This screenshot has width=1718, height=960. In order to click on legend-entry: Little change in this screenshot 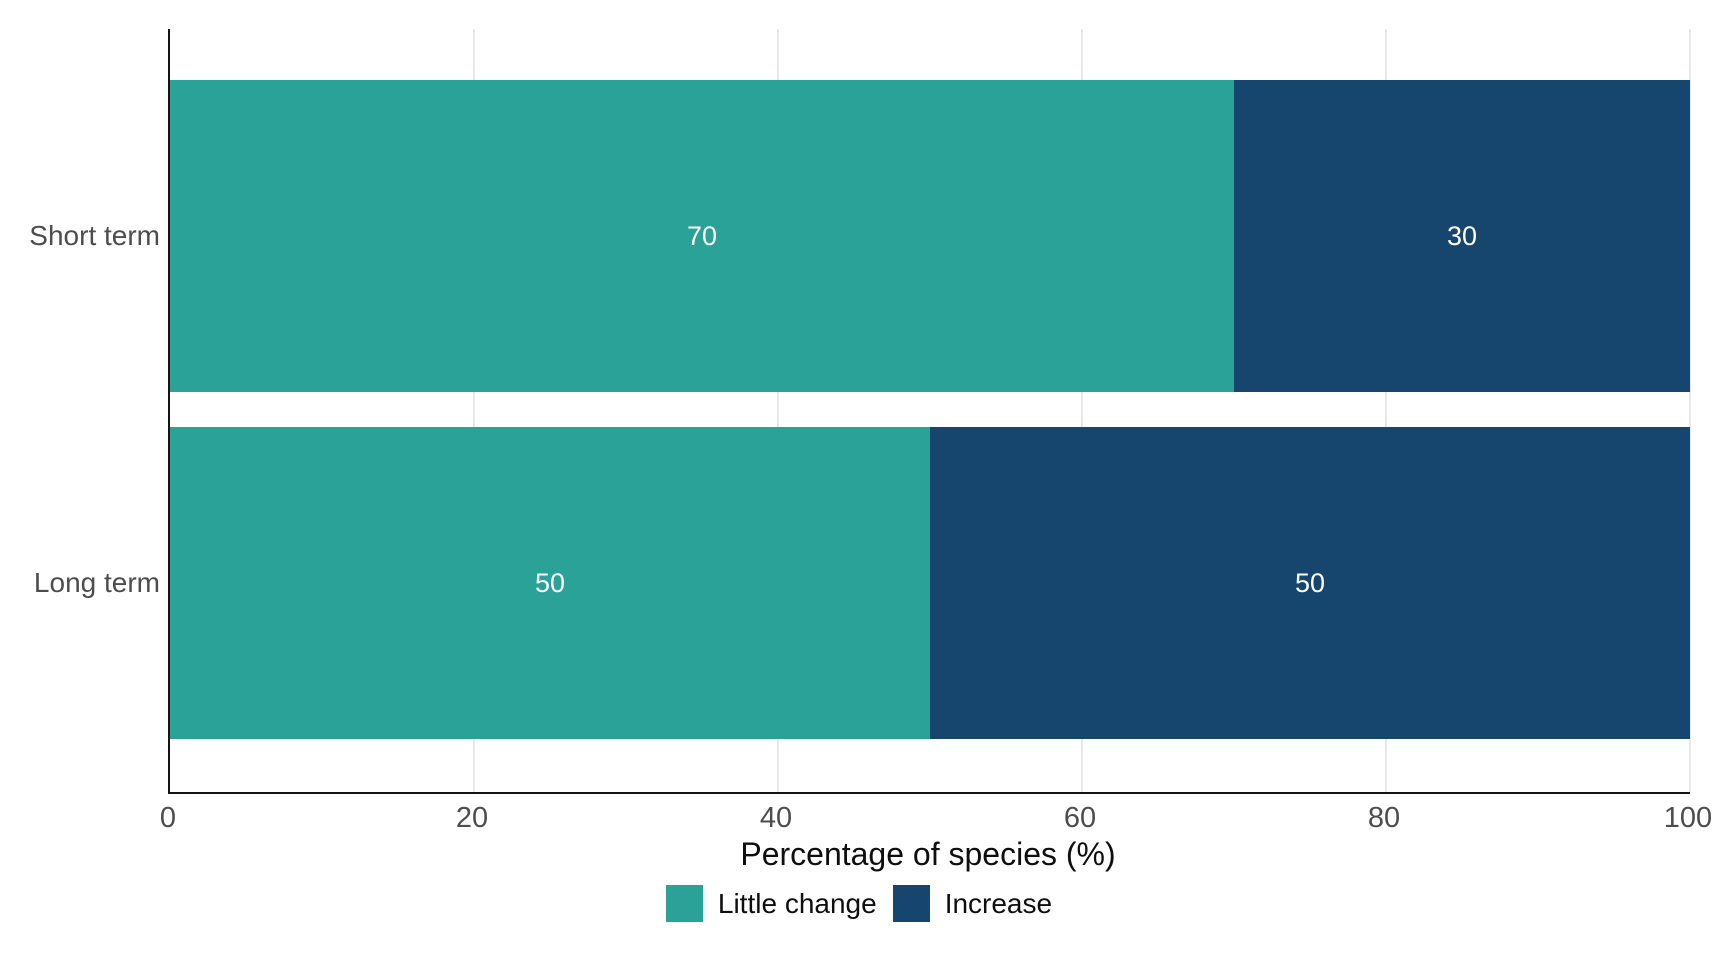, I will do `click(771, 903)`.